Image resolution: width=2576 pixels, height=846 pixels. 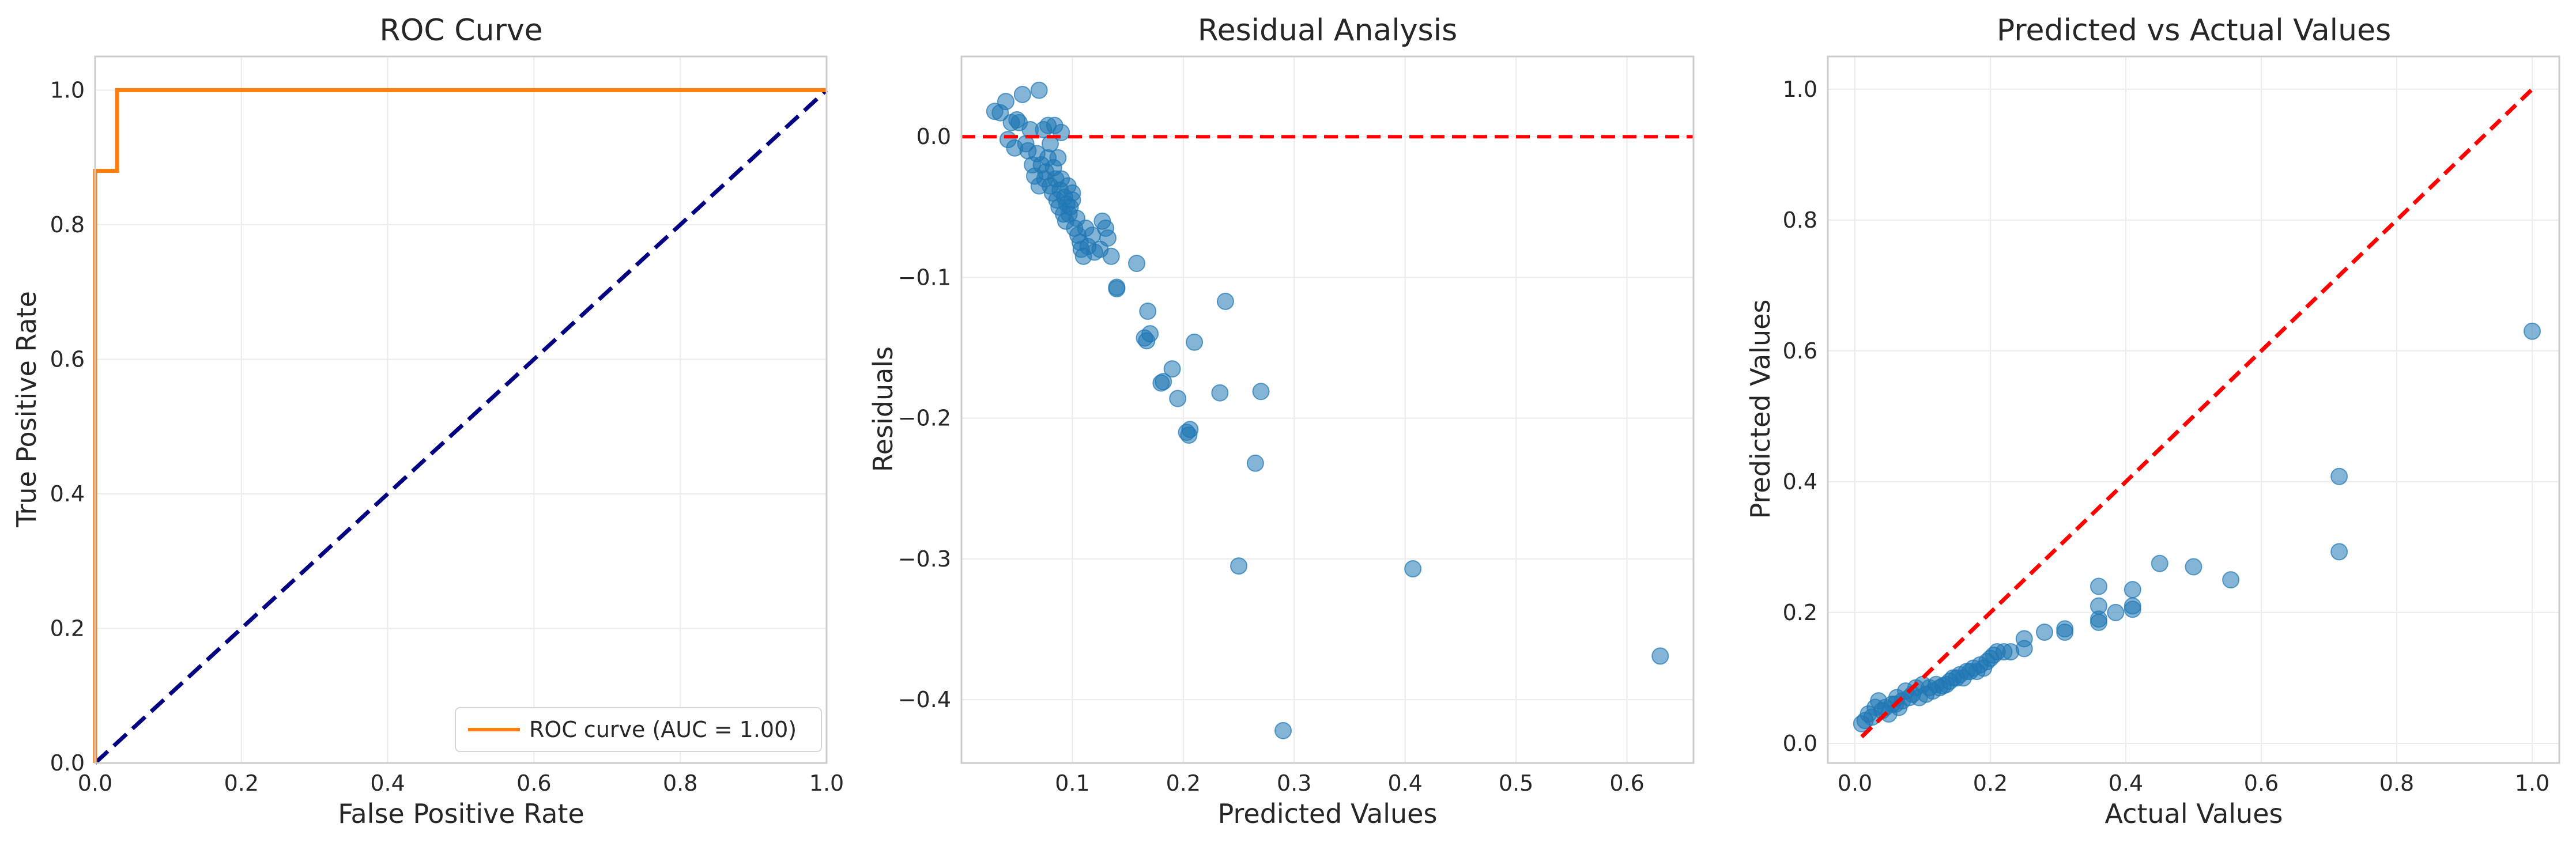 I want to click on roc-x-tick-label: 0.2, so click(x=241, y=783).